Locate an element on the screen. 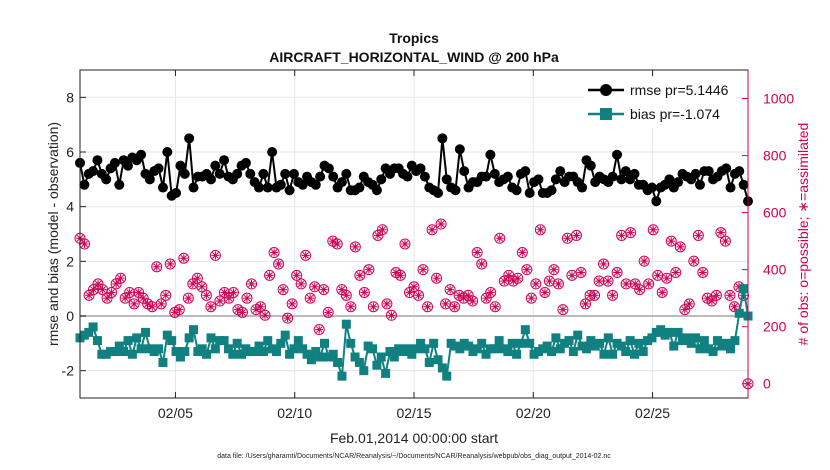  legend-rmse-label: rmse pr=5.1446 is located at coordinates (679, 90).